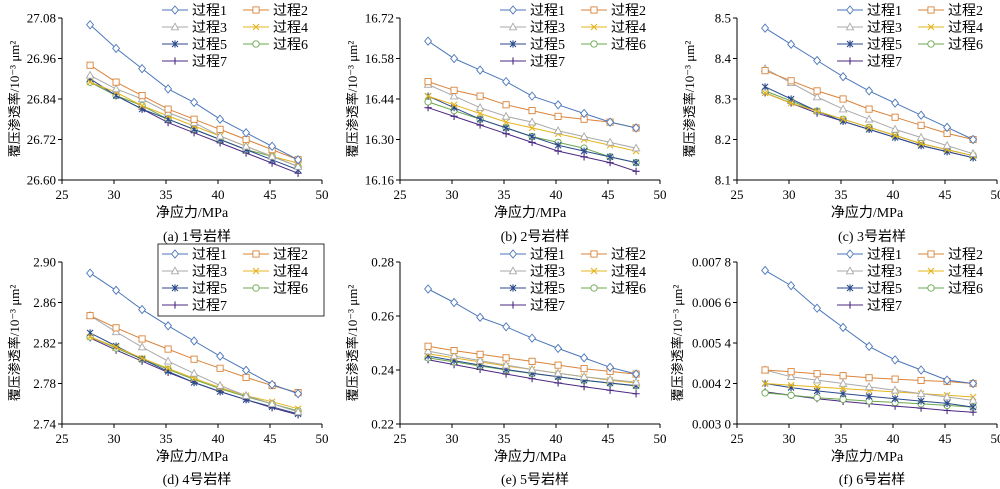 Image resolution: width=1000 pixels, height=489 pixels. I want to click on x-tick-label: 45, so click(608, 194).